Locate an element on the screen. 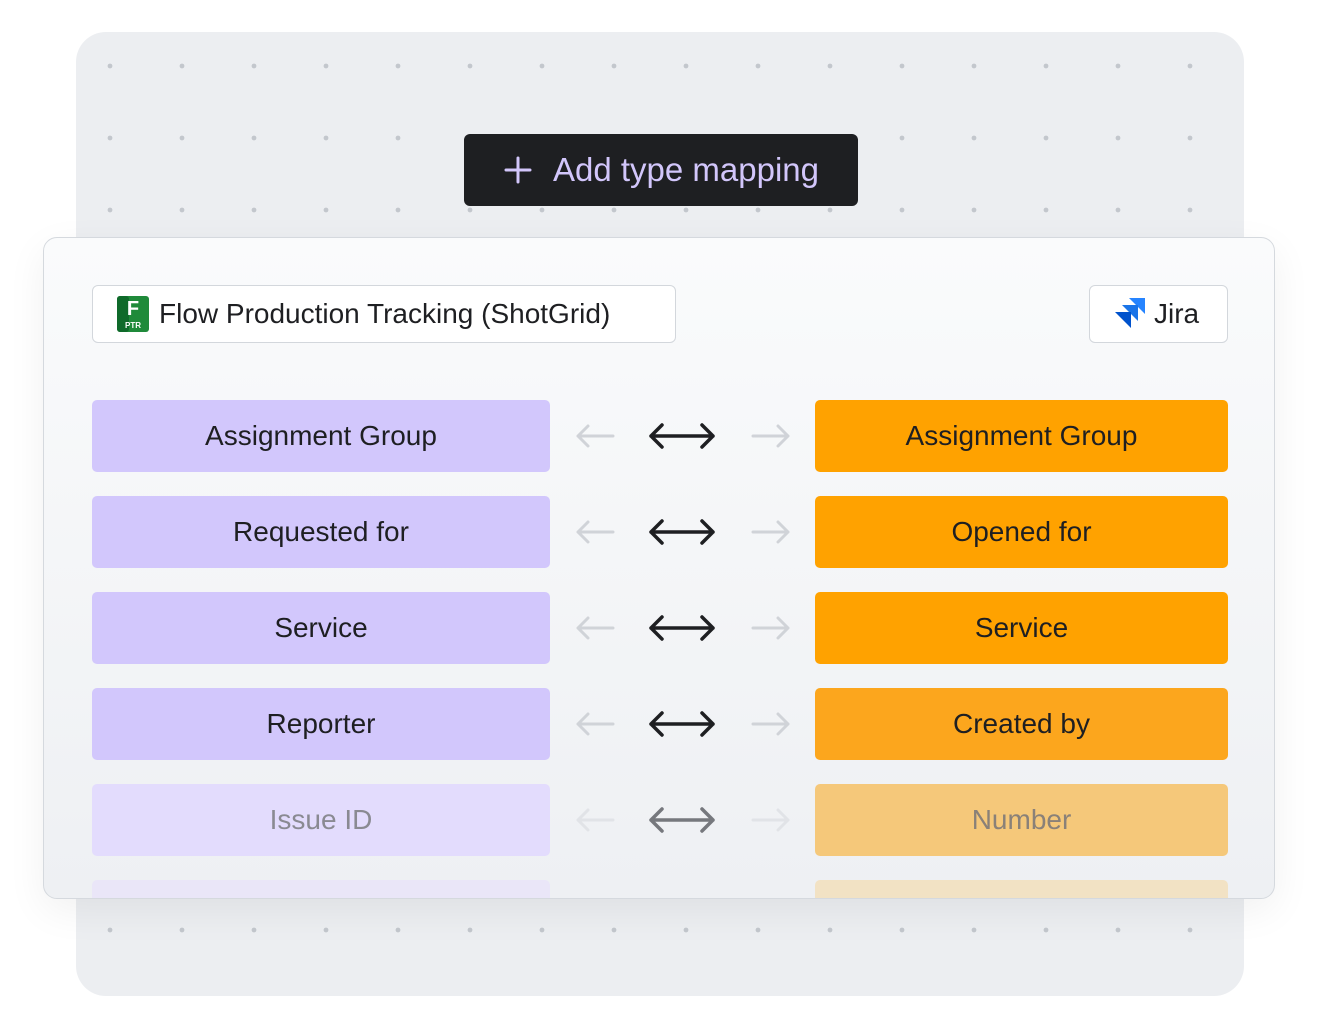 Image resolution: width=1320 pixels, height=1028 pixels. mapping-row: Issue ID Number is located at coordinates (659, 820).